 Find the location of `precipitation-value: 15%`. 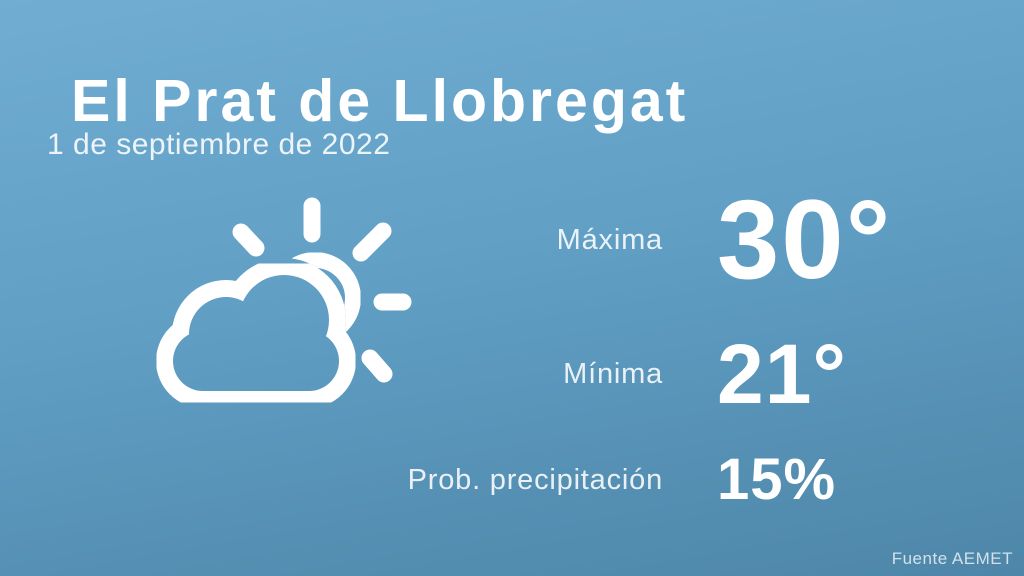

precipitation-value: 15% is located at coordinates (777, 479).